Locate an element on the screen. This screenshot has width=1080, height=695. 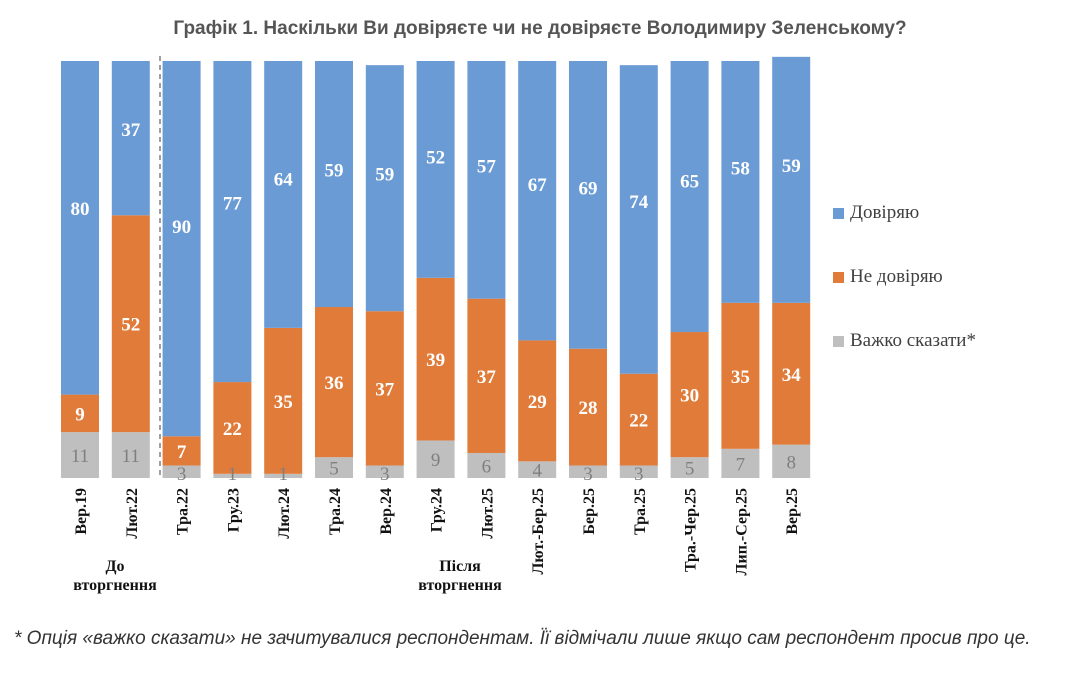
group-after-line2: вторгнення is located at coordinates (460, 585).